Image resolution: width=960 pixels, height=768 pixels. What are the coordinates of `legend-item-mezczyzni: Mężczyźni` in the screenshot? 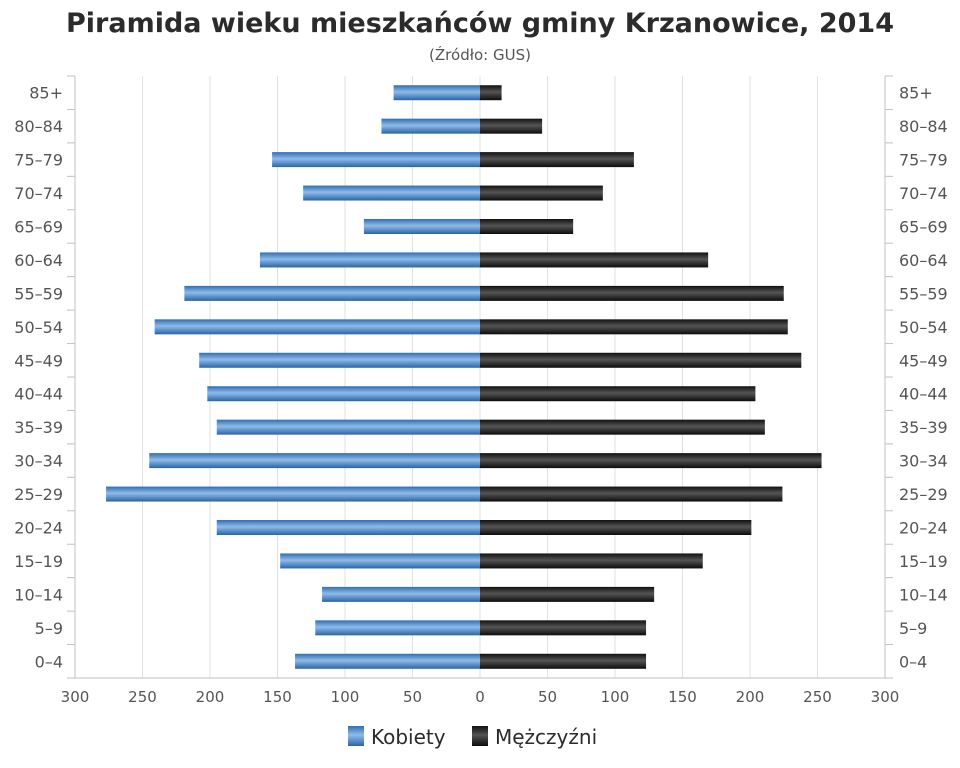 It's located at (534, 737).